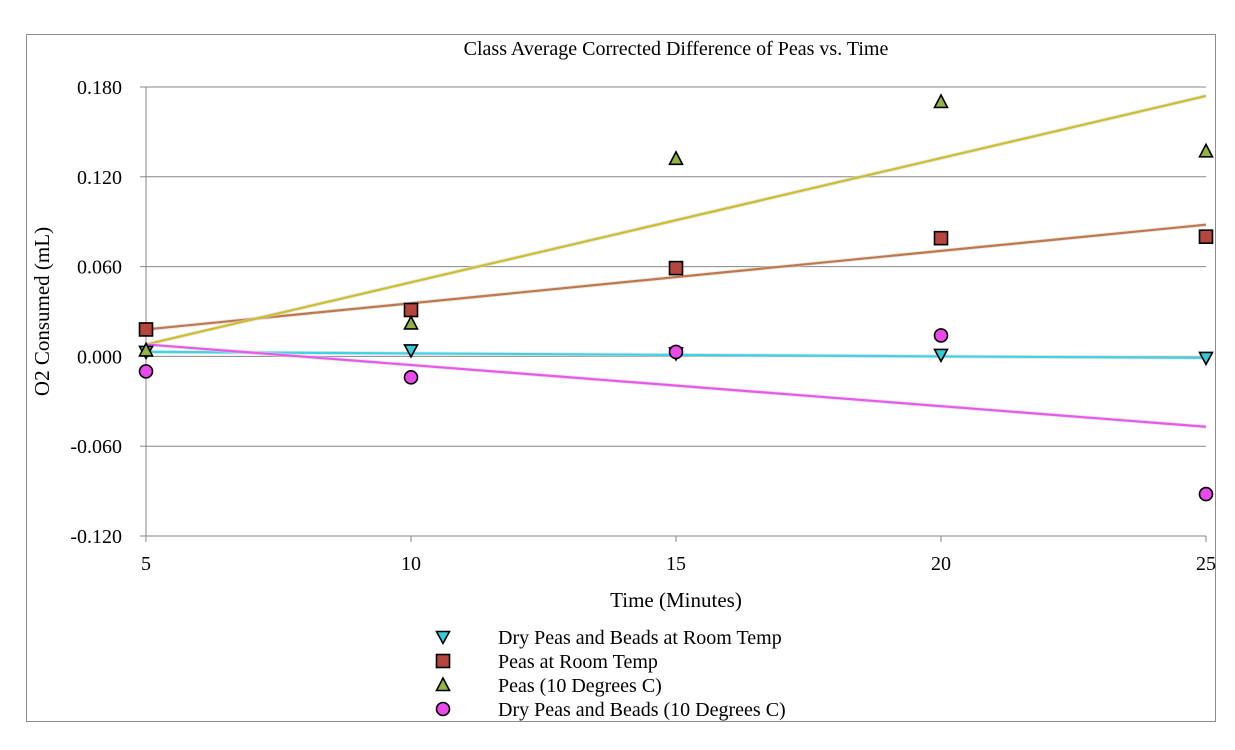  What do you see at coordinates (1206, 236) in the screenshot?
I see `data-point-s1-p4` at bounding box center [1206, 236].